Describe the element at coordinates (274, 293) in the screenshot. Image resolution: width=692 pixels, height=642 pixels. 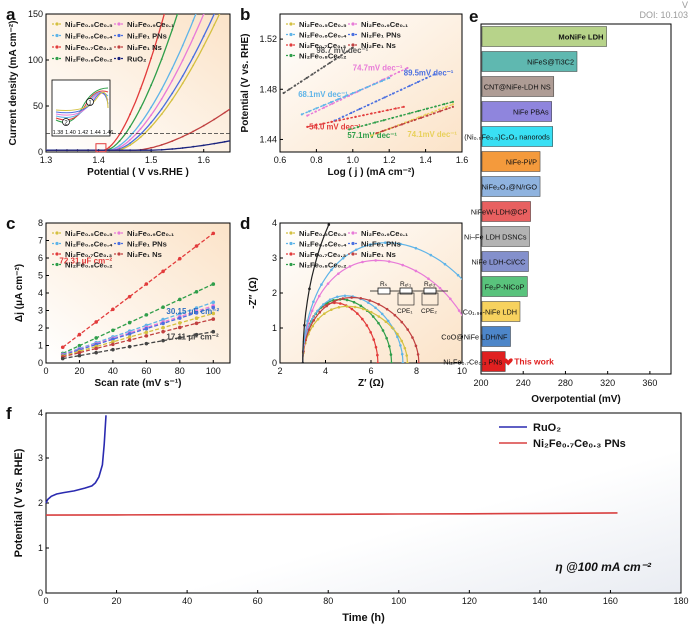
I see `d-ytick-label: 2` at that location.